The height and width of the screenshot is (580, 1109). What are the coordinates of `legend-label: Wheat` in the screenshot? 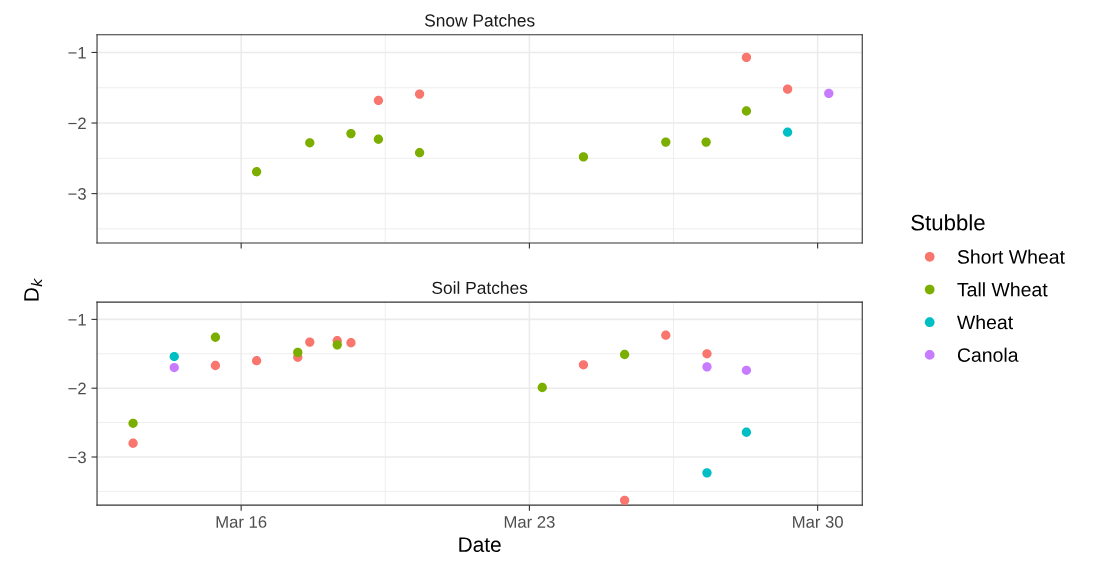 It's located at (985, 322).